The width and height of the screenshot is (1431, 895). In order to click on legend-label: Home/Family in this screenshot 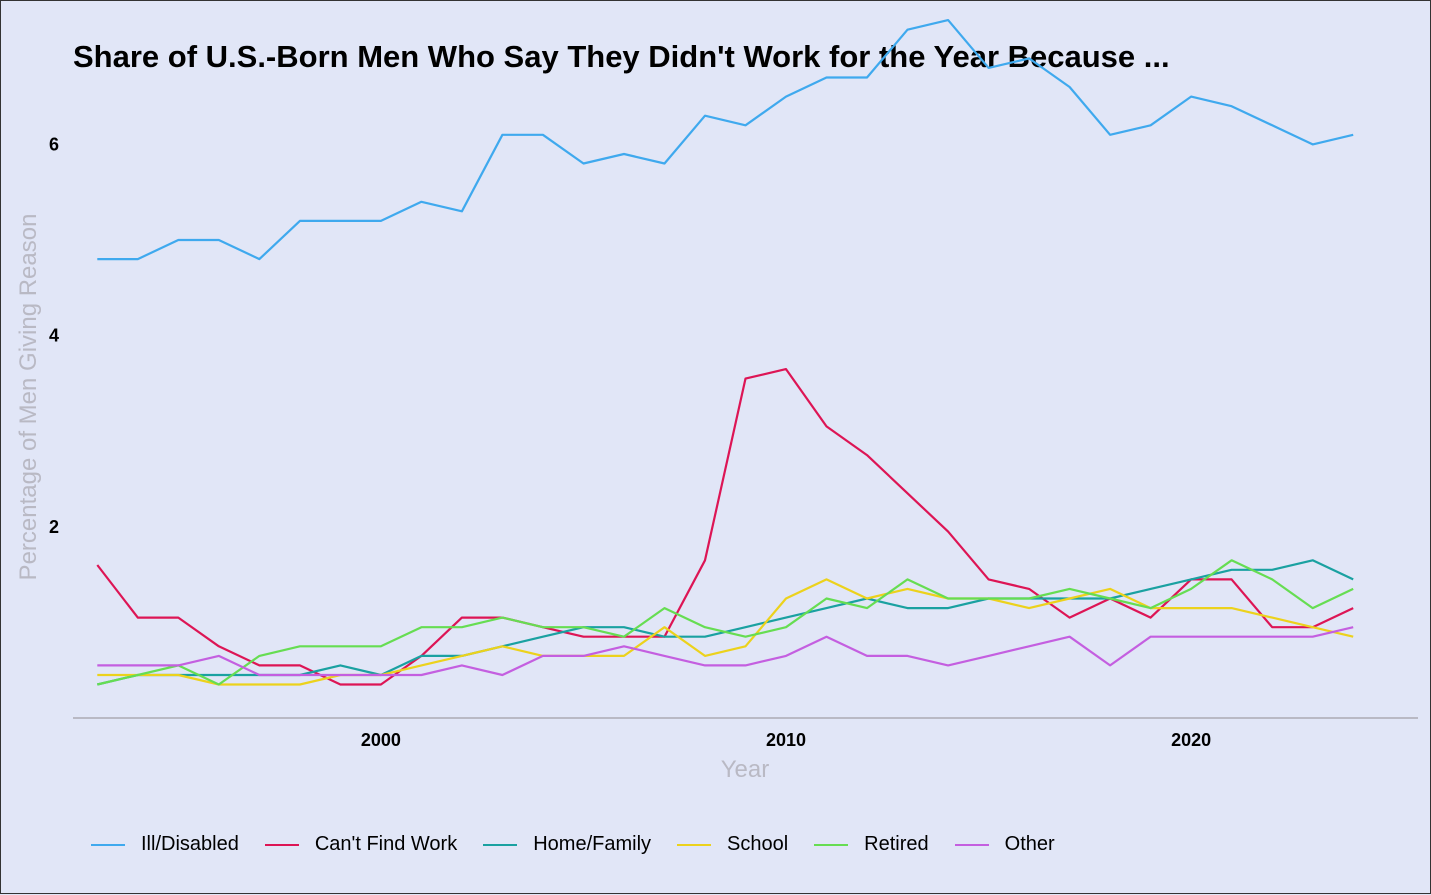, I will do `click(592, 844)`.